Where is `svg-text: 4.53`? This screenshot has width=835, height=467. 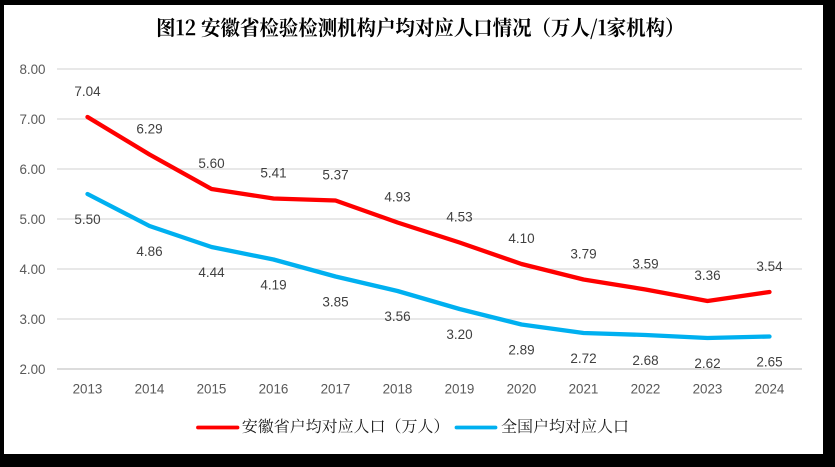
svg-text: 4.53 is located at coordinates (459, 217).